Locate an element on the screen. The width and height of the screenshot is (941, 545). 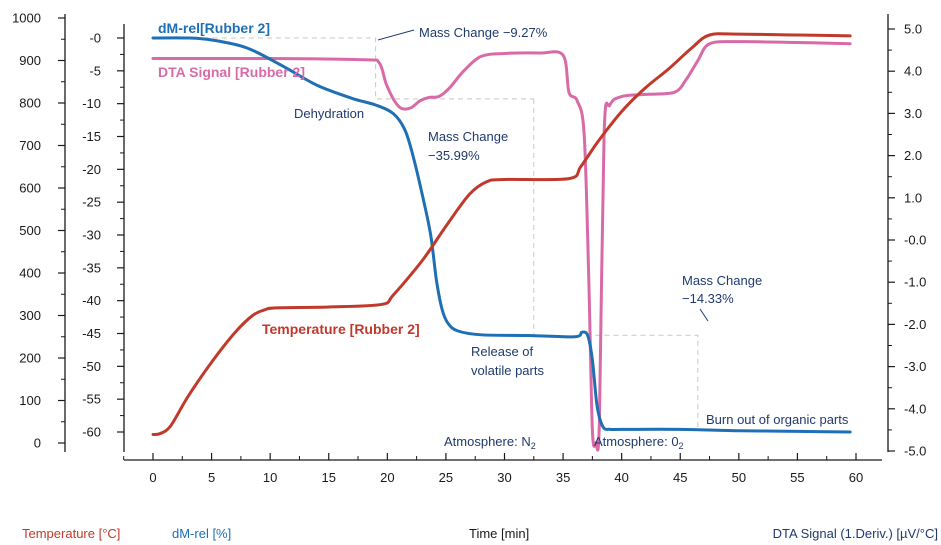
temperature-tick-label: 700 is located at coordinates (30, 145).